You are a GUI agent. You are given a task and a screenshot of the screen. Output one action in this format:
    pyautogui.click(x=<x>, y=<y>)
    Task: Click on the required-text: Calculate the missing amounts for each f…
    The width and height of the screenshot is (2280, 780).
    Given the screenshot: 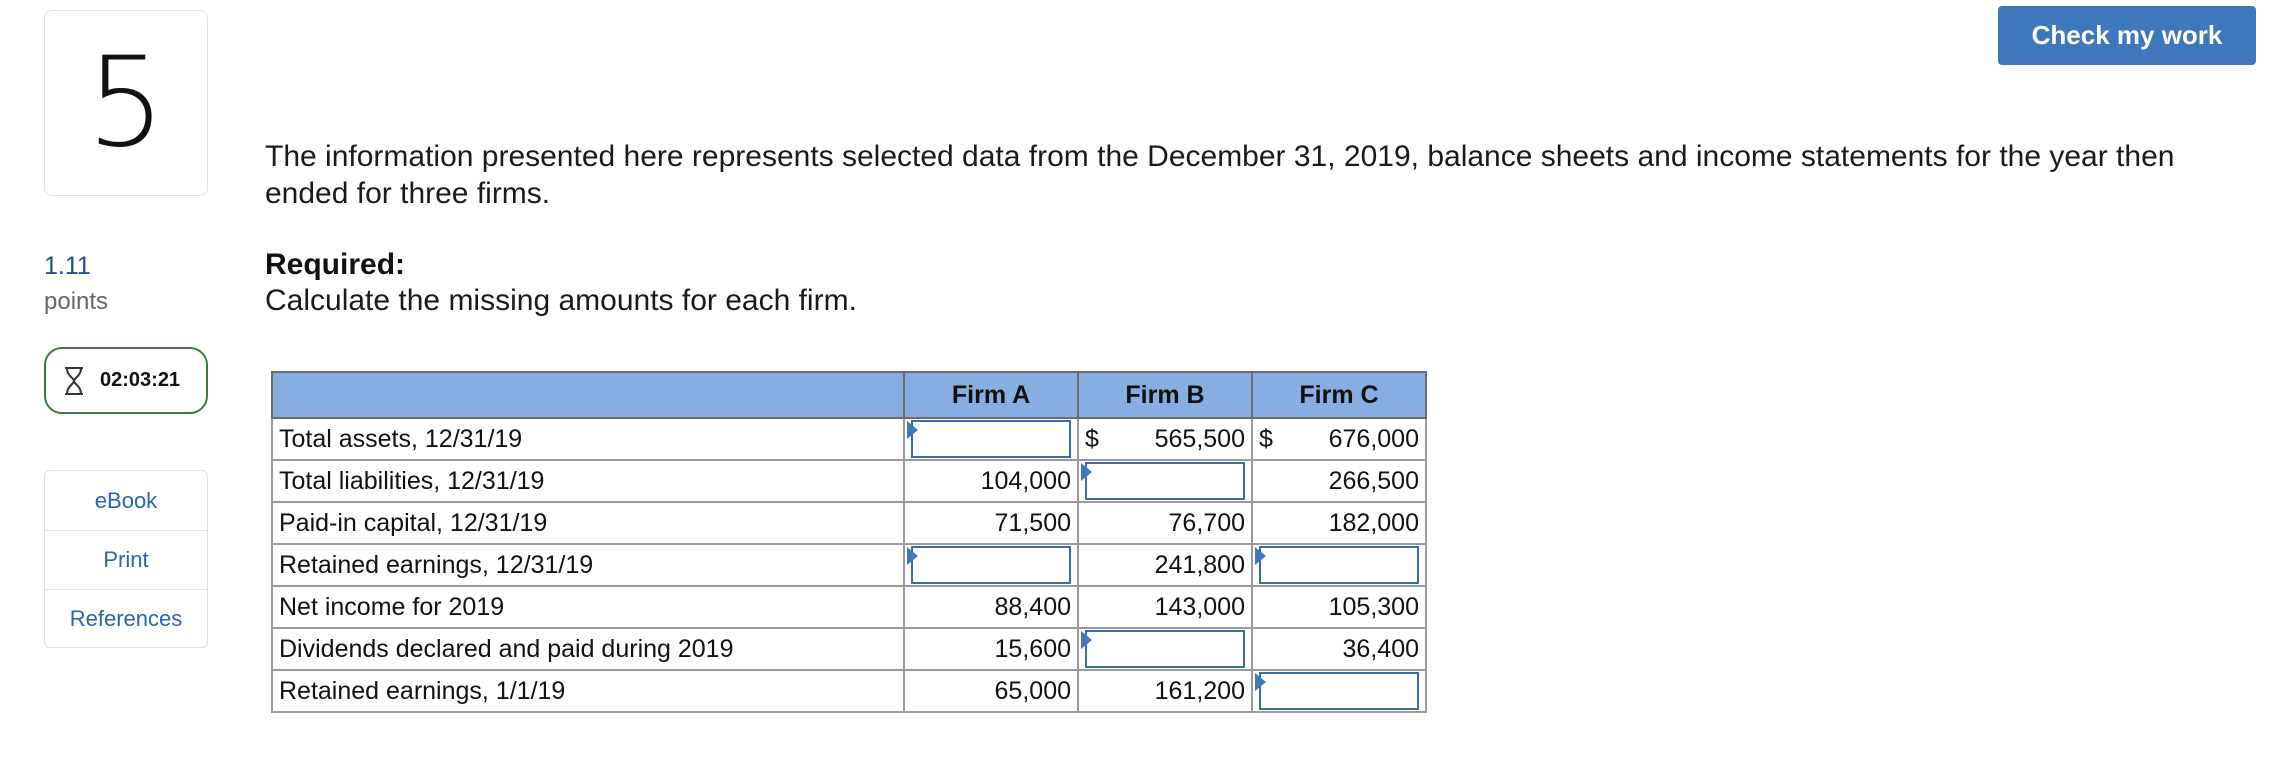 What is the action you would take?
    pyautogui.click(x=561, y=300)
    